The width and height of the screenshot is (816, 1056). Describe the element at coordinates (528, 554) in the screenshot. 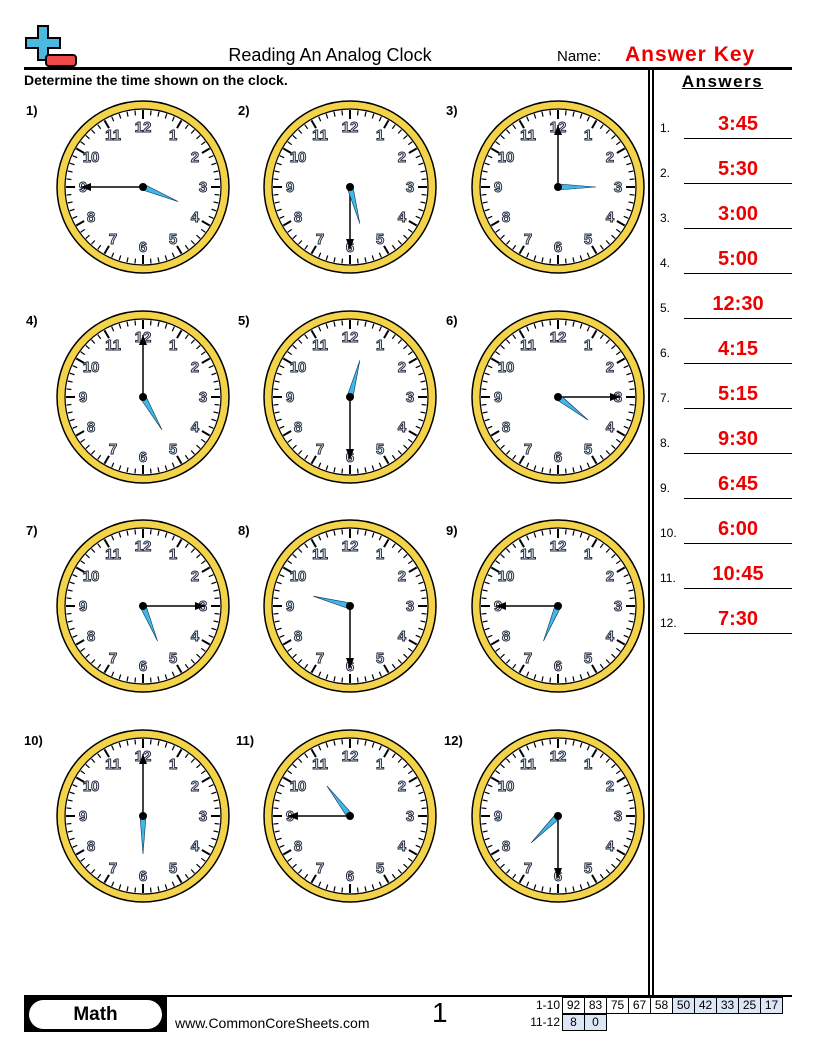

I see `clock-numeral: 11` at that location.